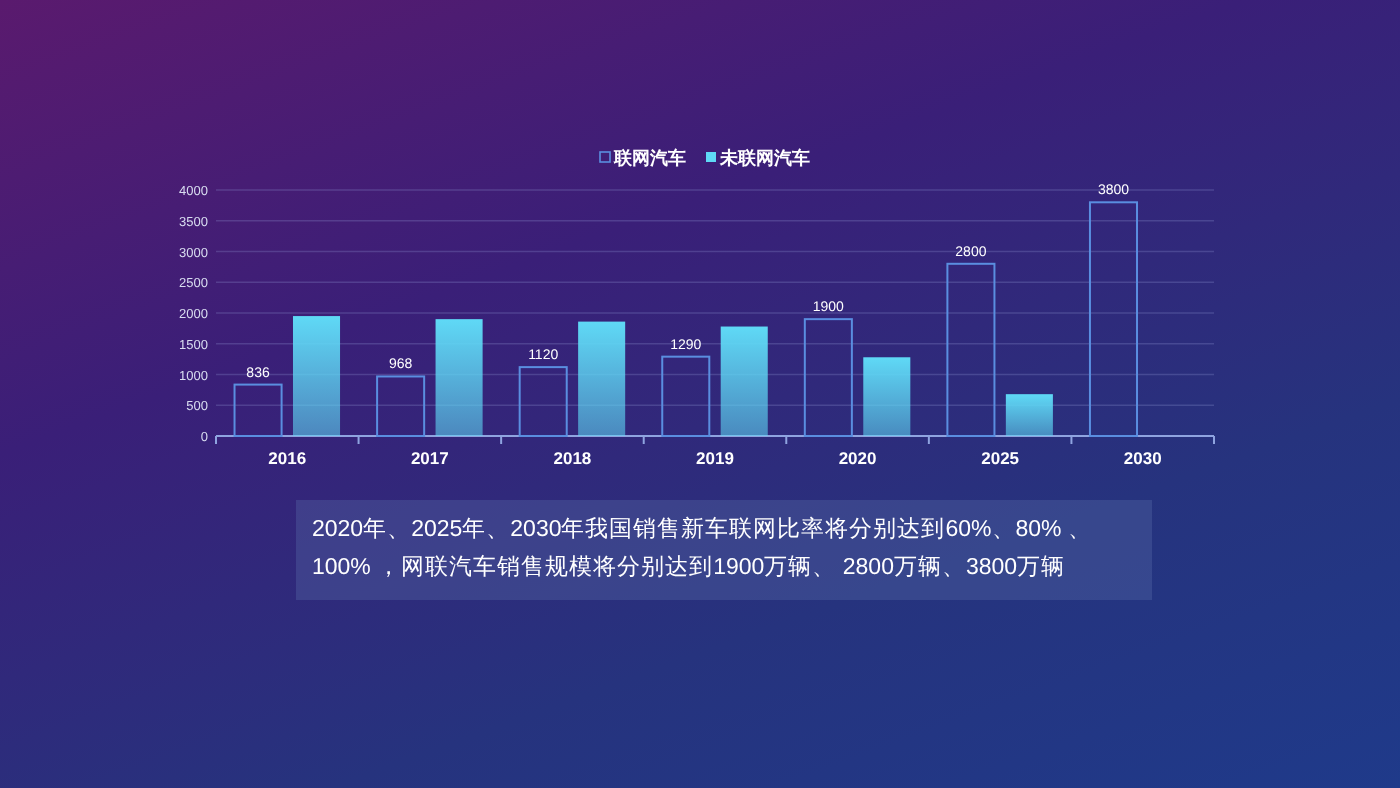 Image resolution: width=1400 pixels, height=788 pixels. Describe the element at coordinates (287, 458) in the screenshot. I see `x-tick-label: 2016` at that location.